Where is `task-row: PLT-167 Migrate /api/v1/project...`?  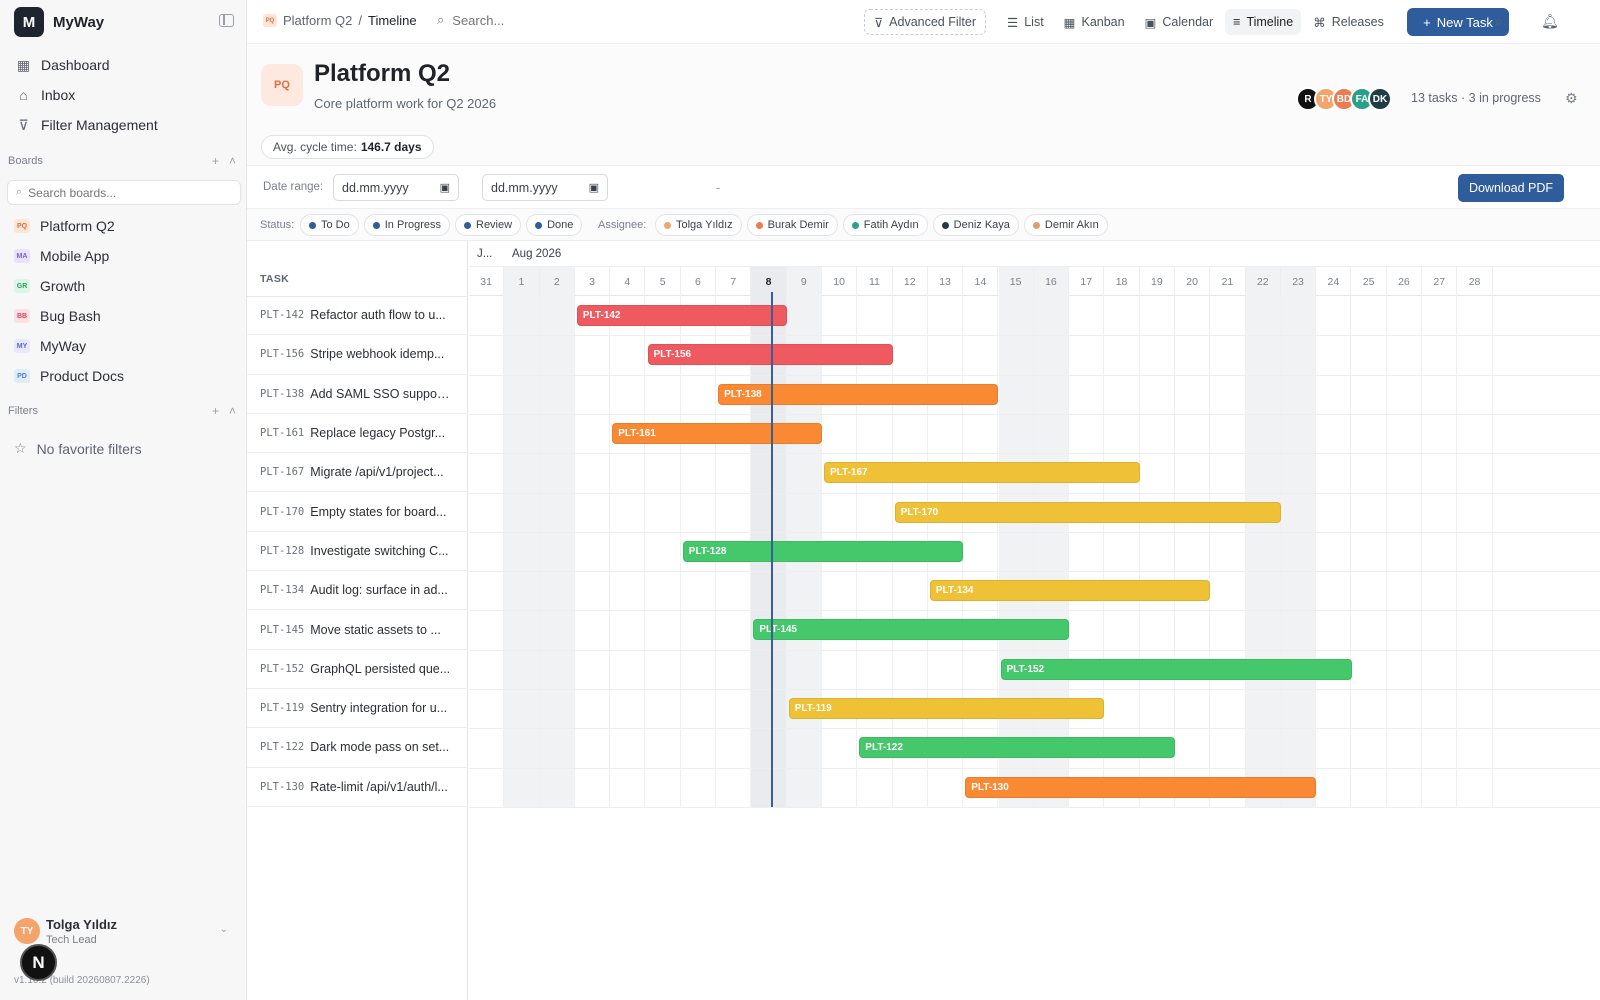
task-row: PLT-167 Migrate /api/v1/project... is located at coordinates (357, 473).